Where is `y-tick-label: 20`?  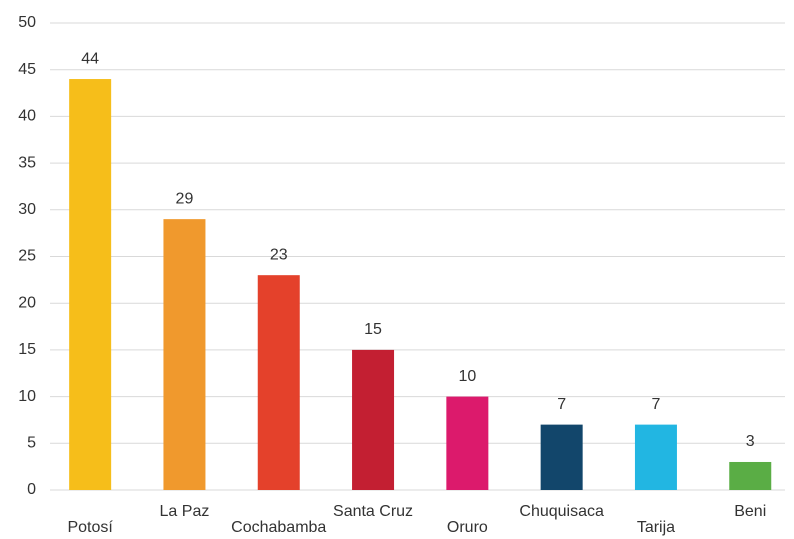 y-tick-label: 20 is located at coordinates (27, 302).